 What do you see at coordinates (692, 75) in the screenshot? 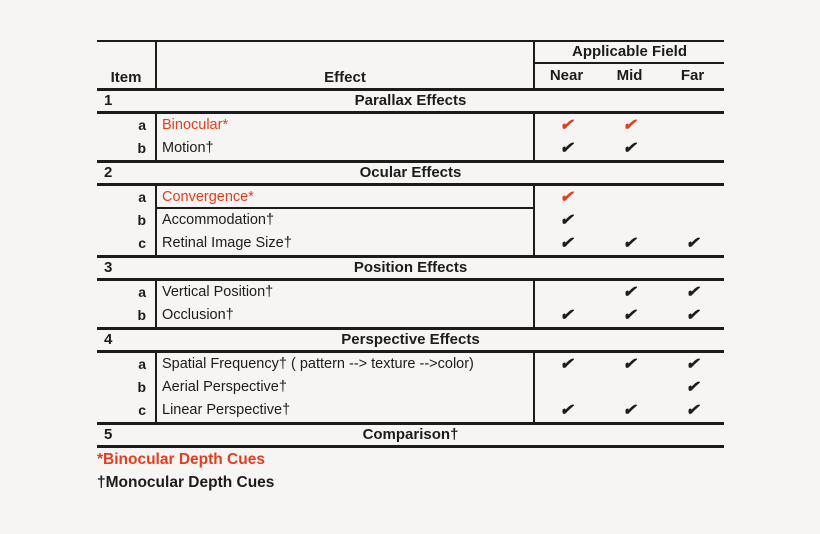
I see `column-header-far: Far` at bounding box center [692, 75].